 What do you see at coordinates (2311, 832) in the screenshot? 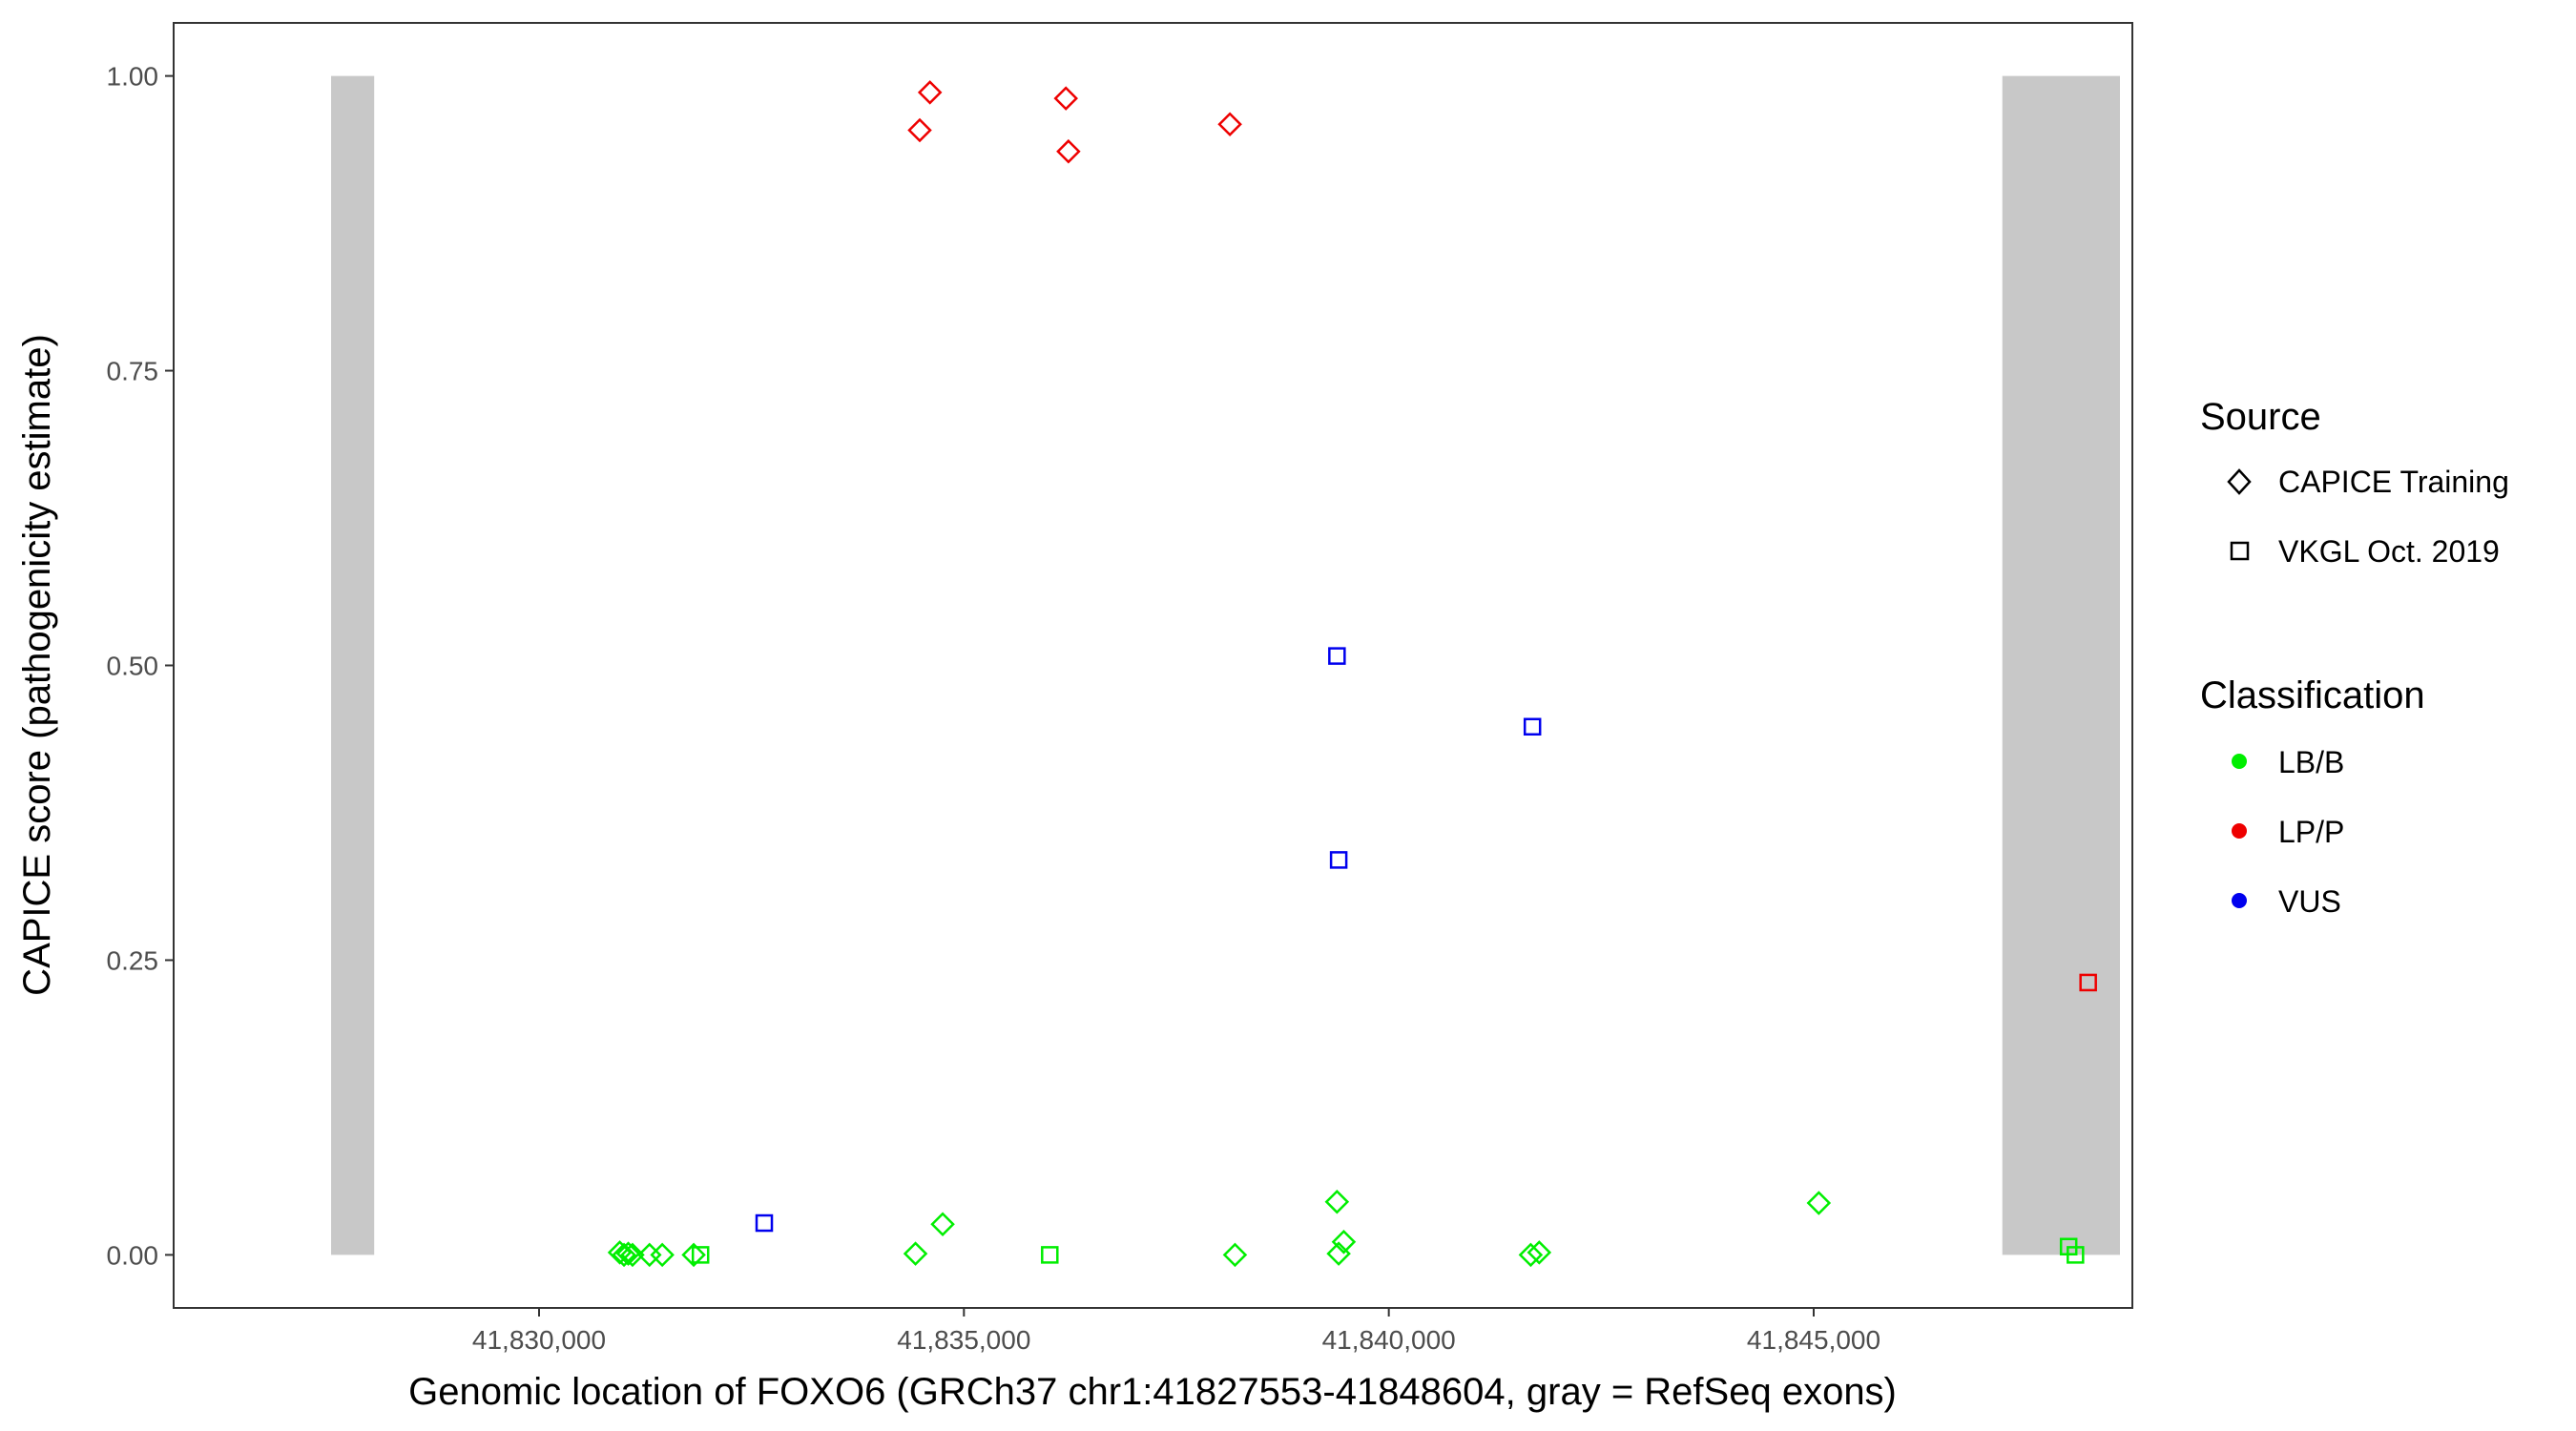
I see `legend-label-lpp: LP/P` at bounding box center [2311, 832].